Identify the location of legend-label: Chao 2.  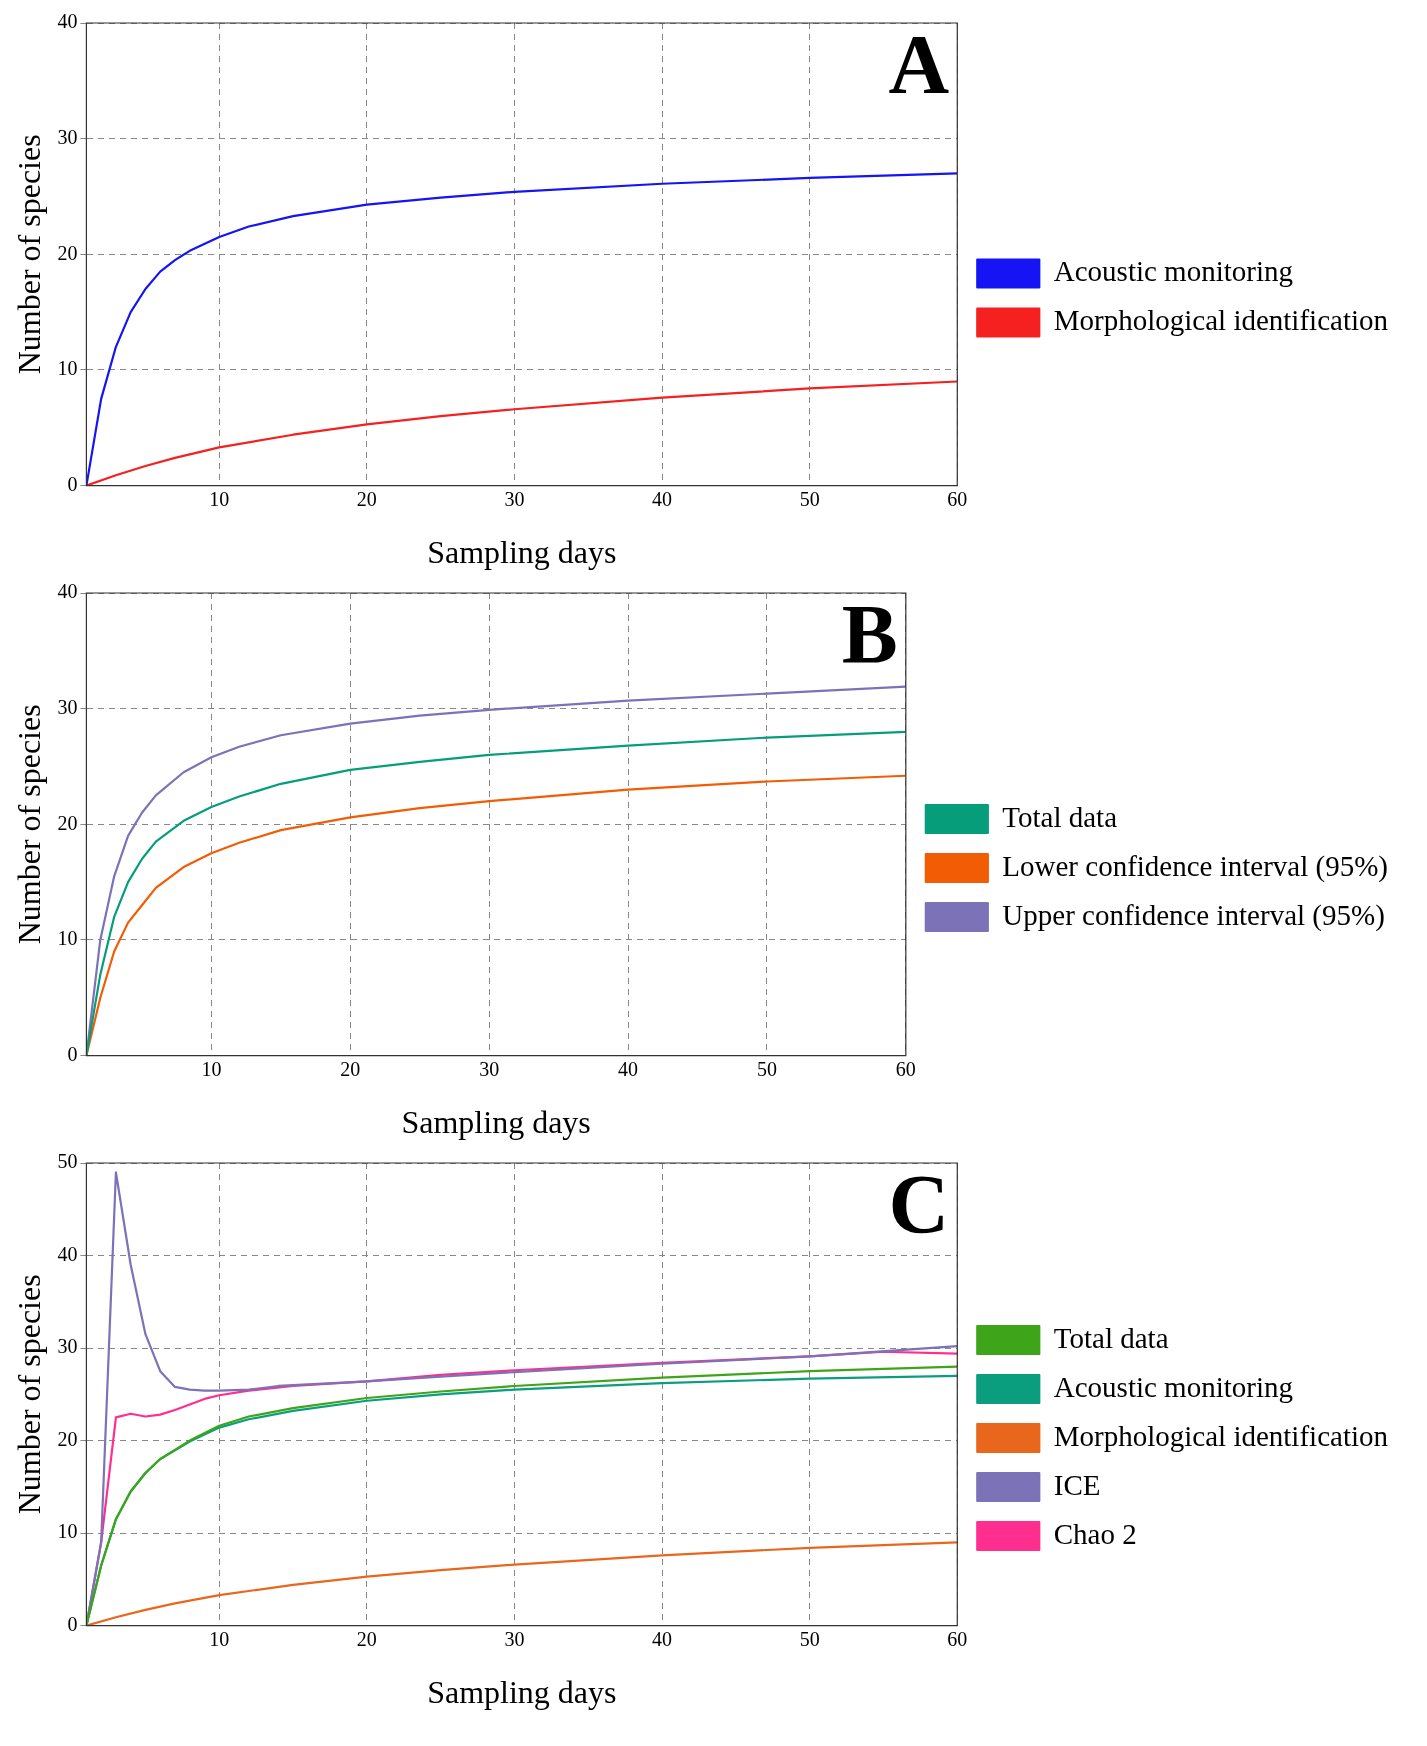
(1095, 1533).